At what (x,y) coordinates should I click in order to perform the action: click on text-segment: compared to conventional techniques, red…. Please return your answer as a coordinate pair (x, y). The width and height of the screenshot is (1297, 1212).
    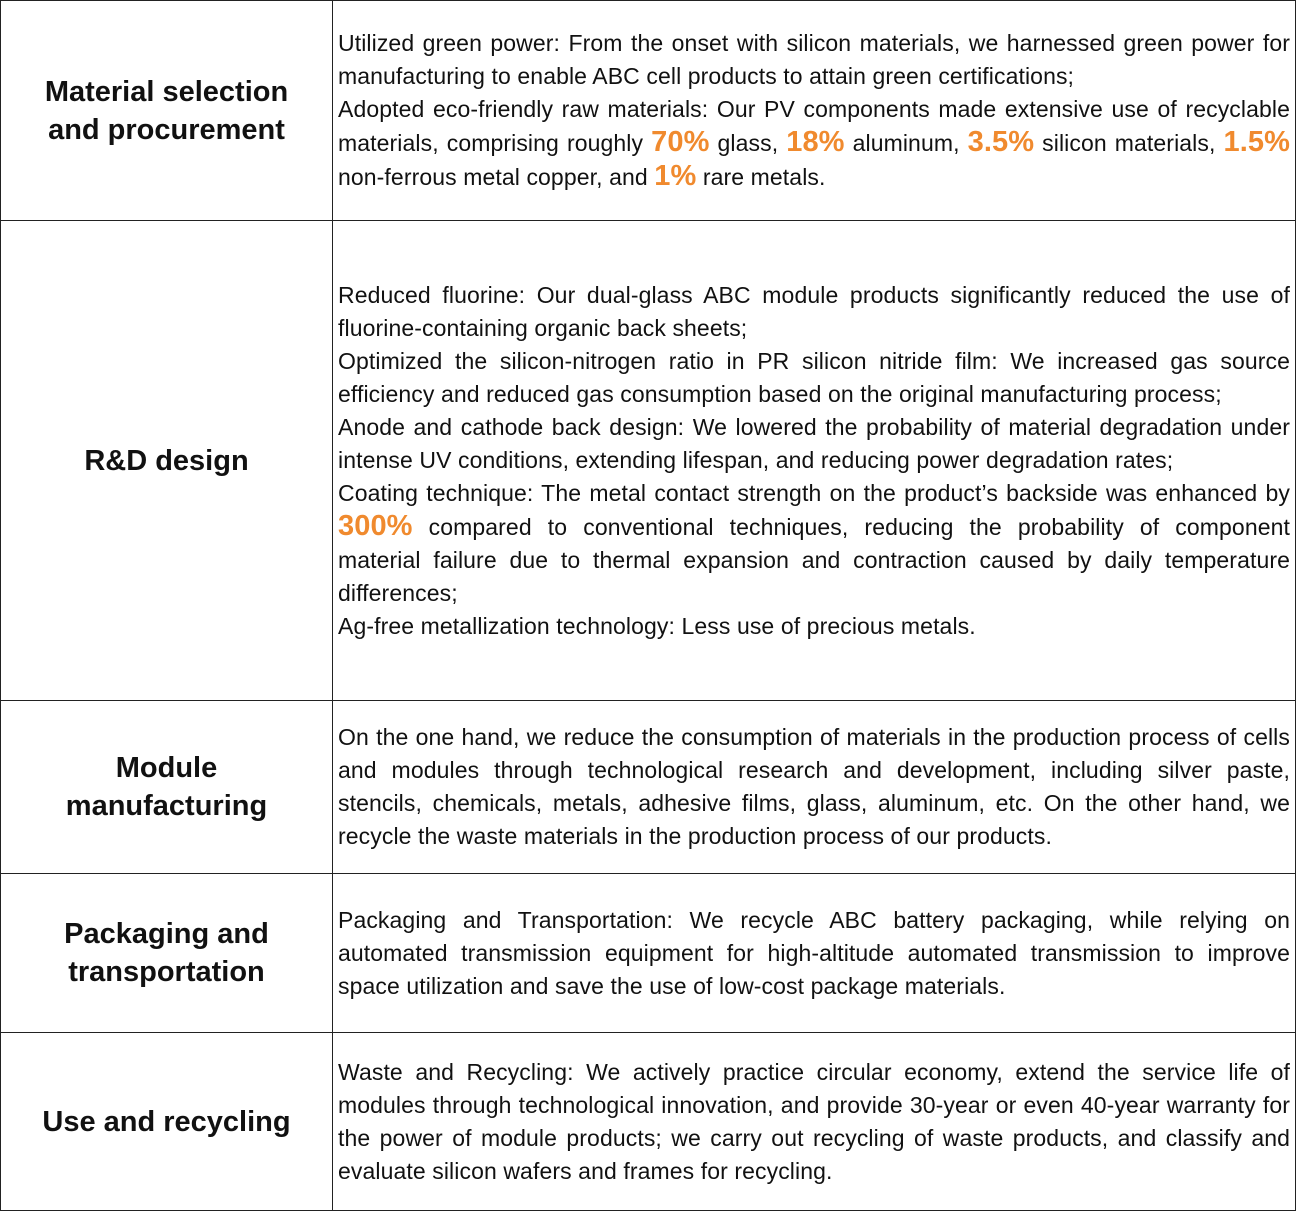
    Looking at the image, I should click on (814, 559).